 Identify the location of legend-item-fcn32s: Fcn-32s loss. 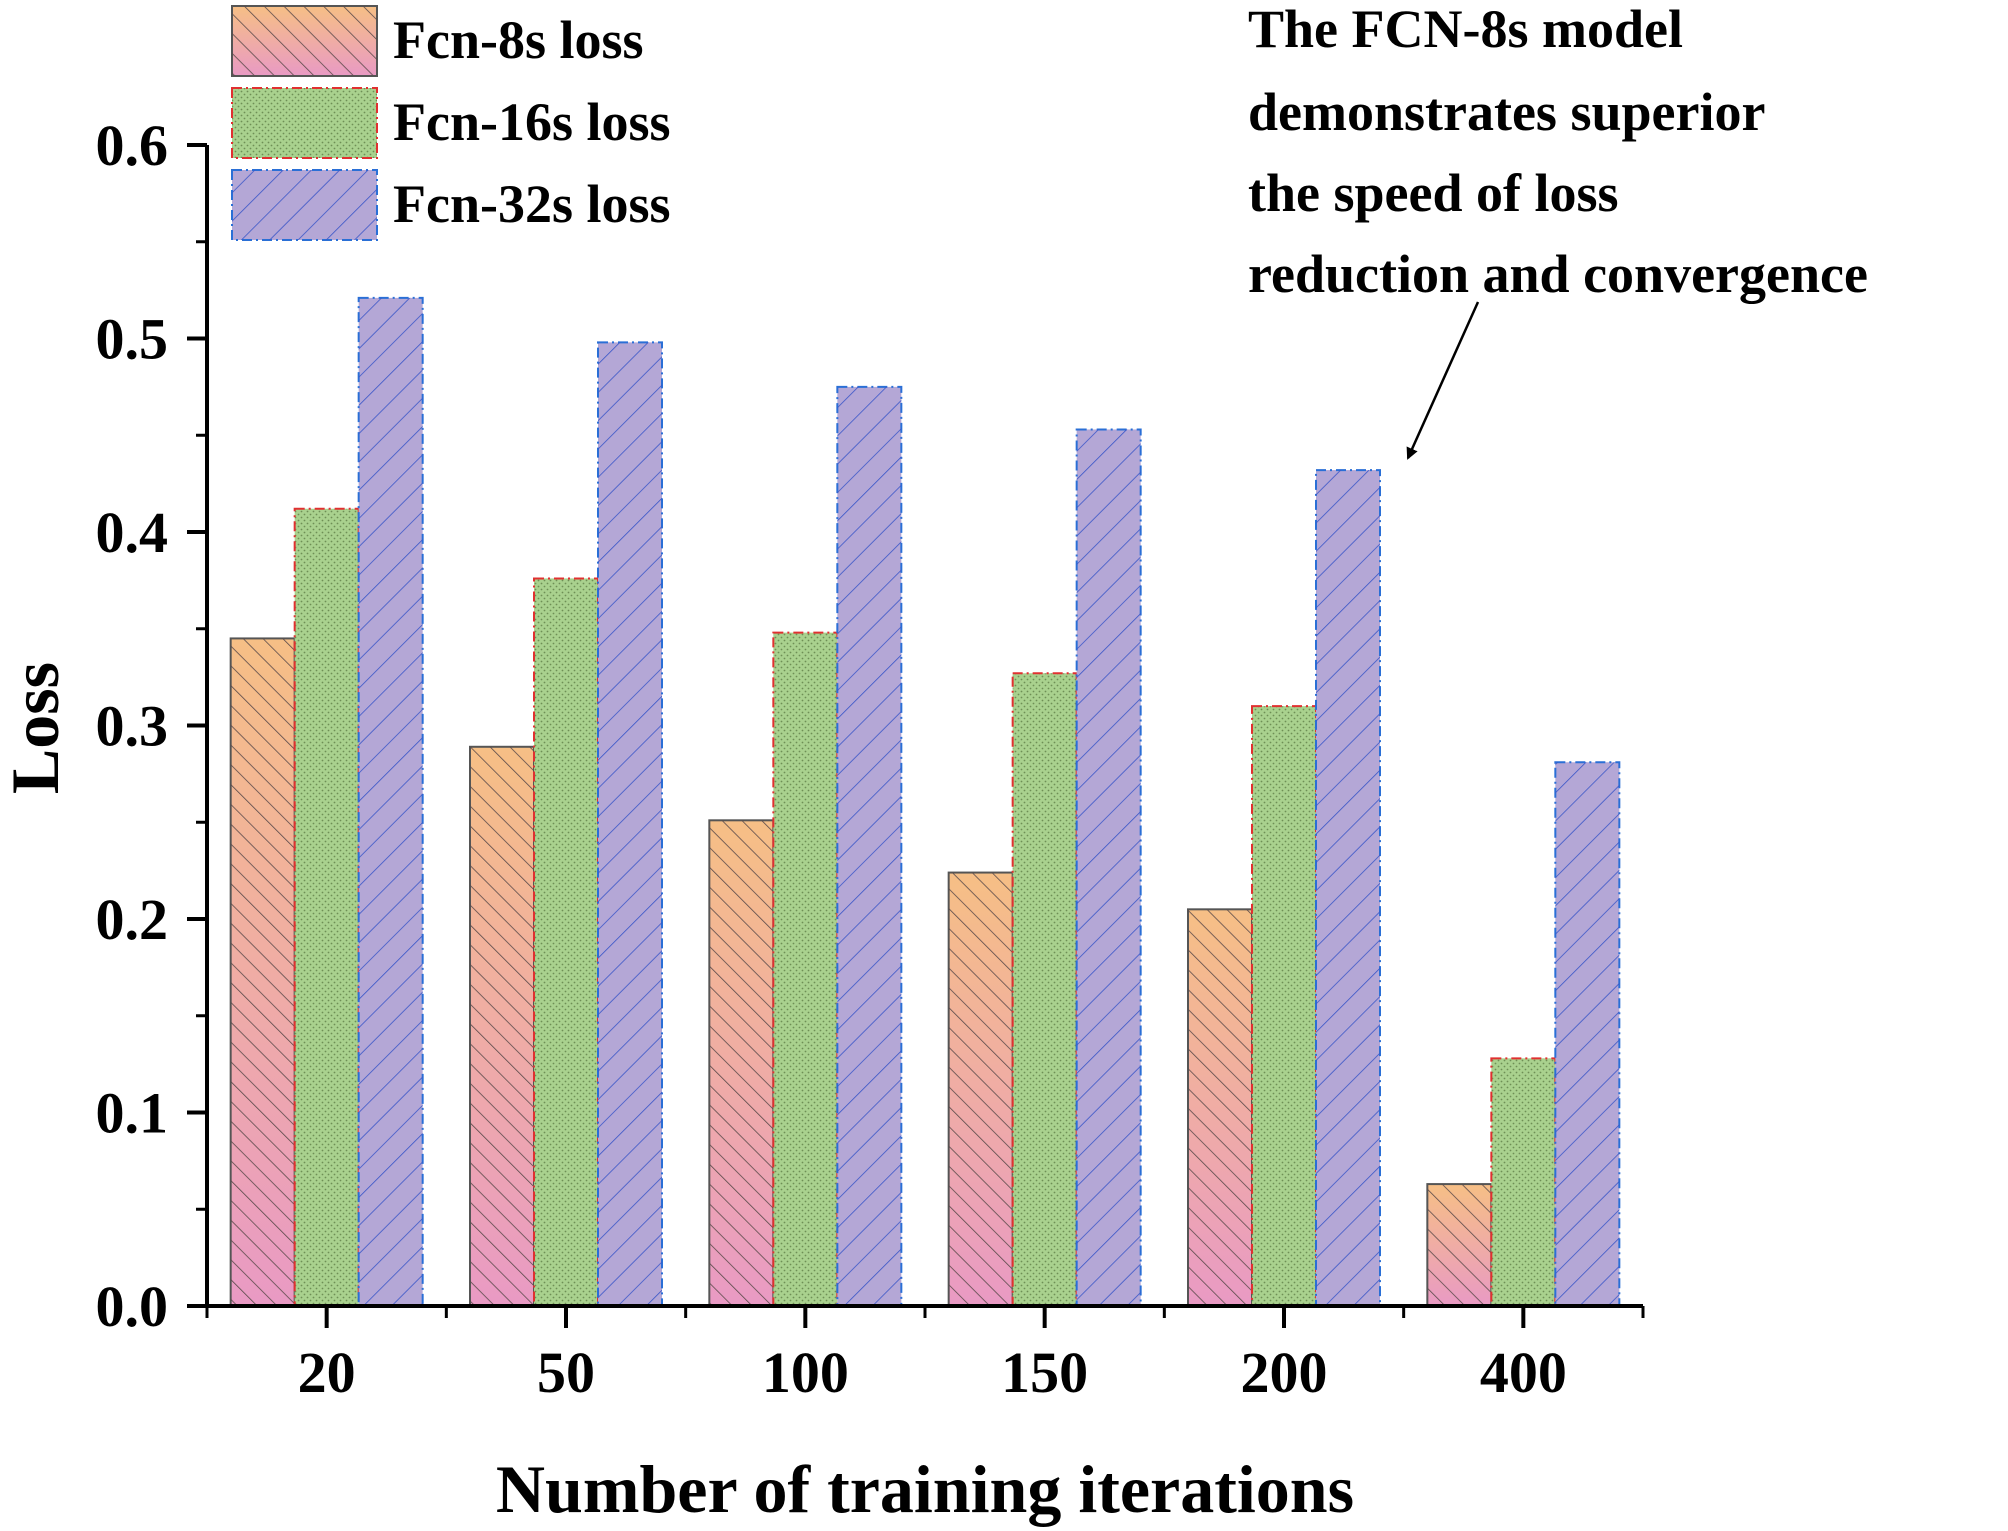
(451, 205).